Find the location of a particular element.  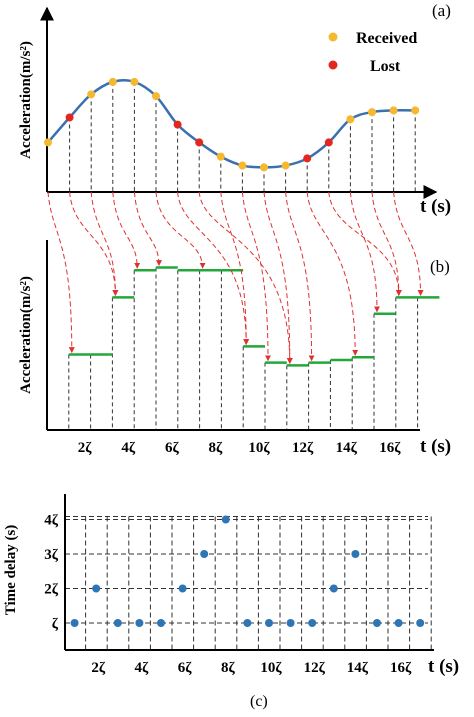

panel-c-y-tick-labels: ζ 2ζ 3ζ 4ζ is located at coordinates (51, 573).